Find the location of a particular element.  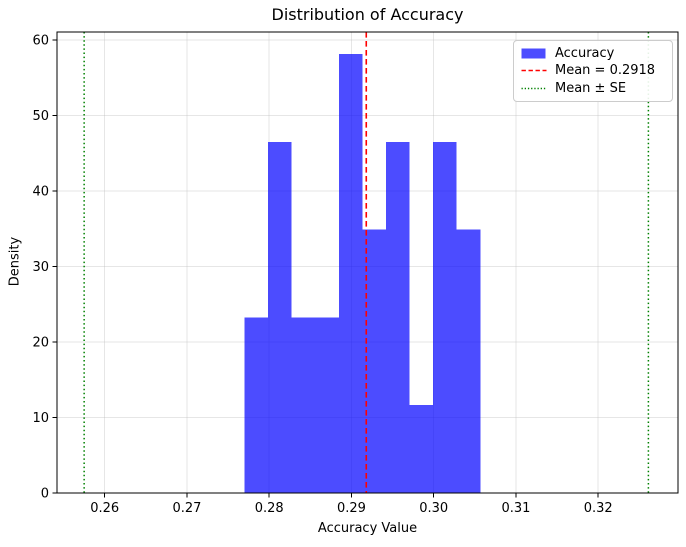

y-axis-label: Density is located at coordinates (15, 261).